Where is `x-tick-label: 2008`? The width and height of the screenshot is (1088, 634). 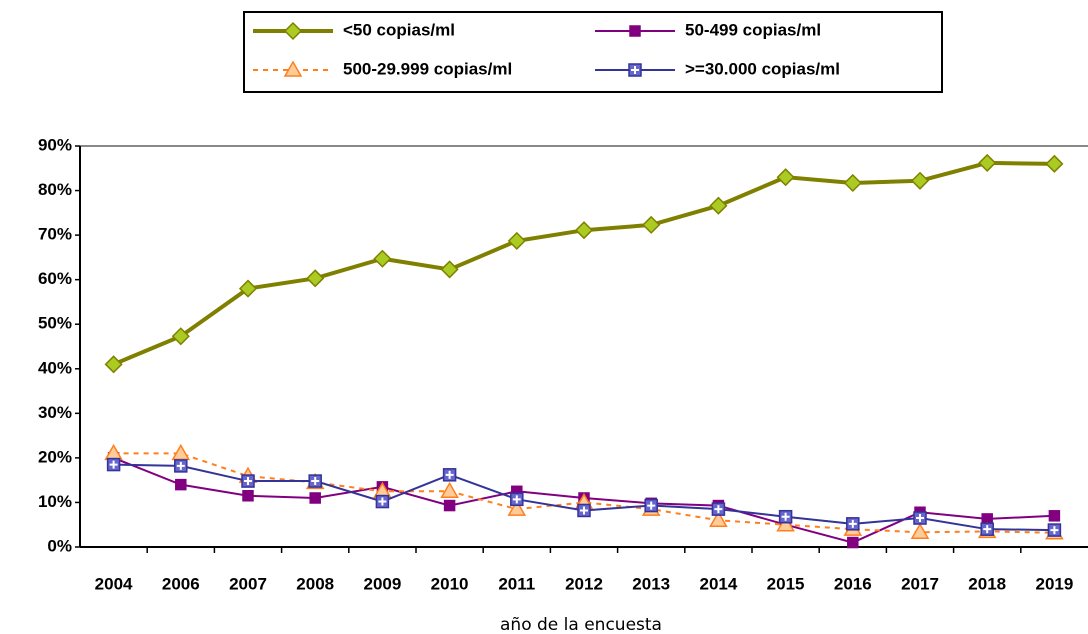 x-tick-label: 2008 is located at coordinates (315, 583).